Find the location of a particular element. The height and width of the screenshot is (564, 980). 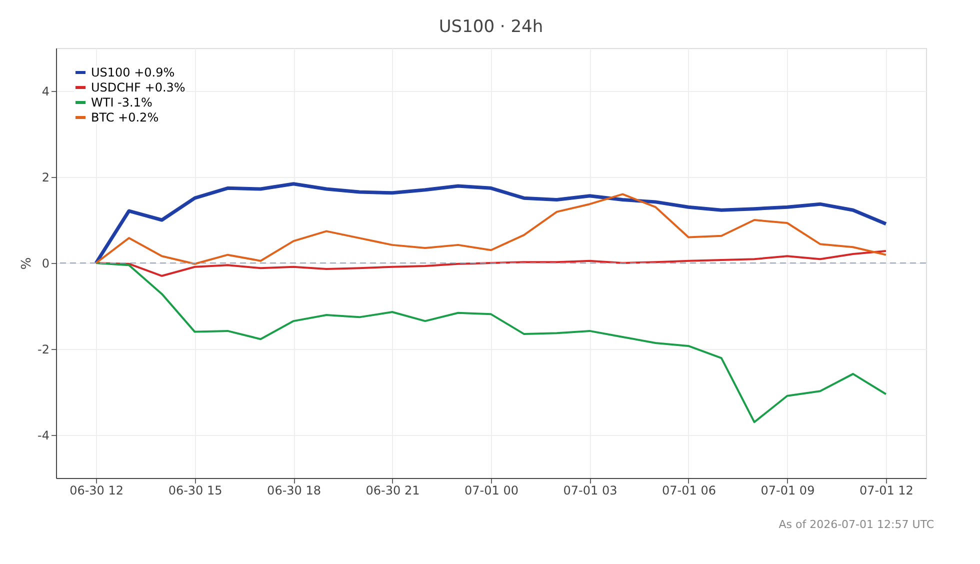

y-tick-label: 2 is located at coordinates (46, 177).